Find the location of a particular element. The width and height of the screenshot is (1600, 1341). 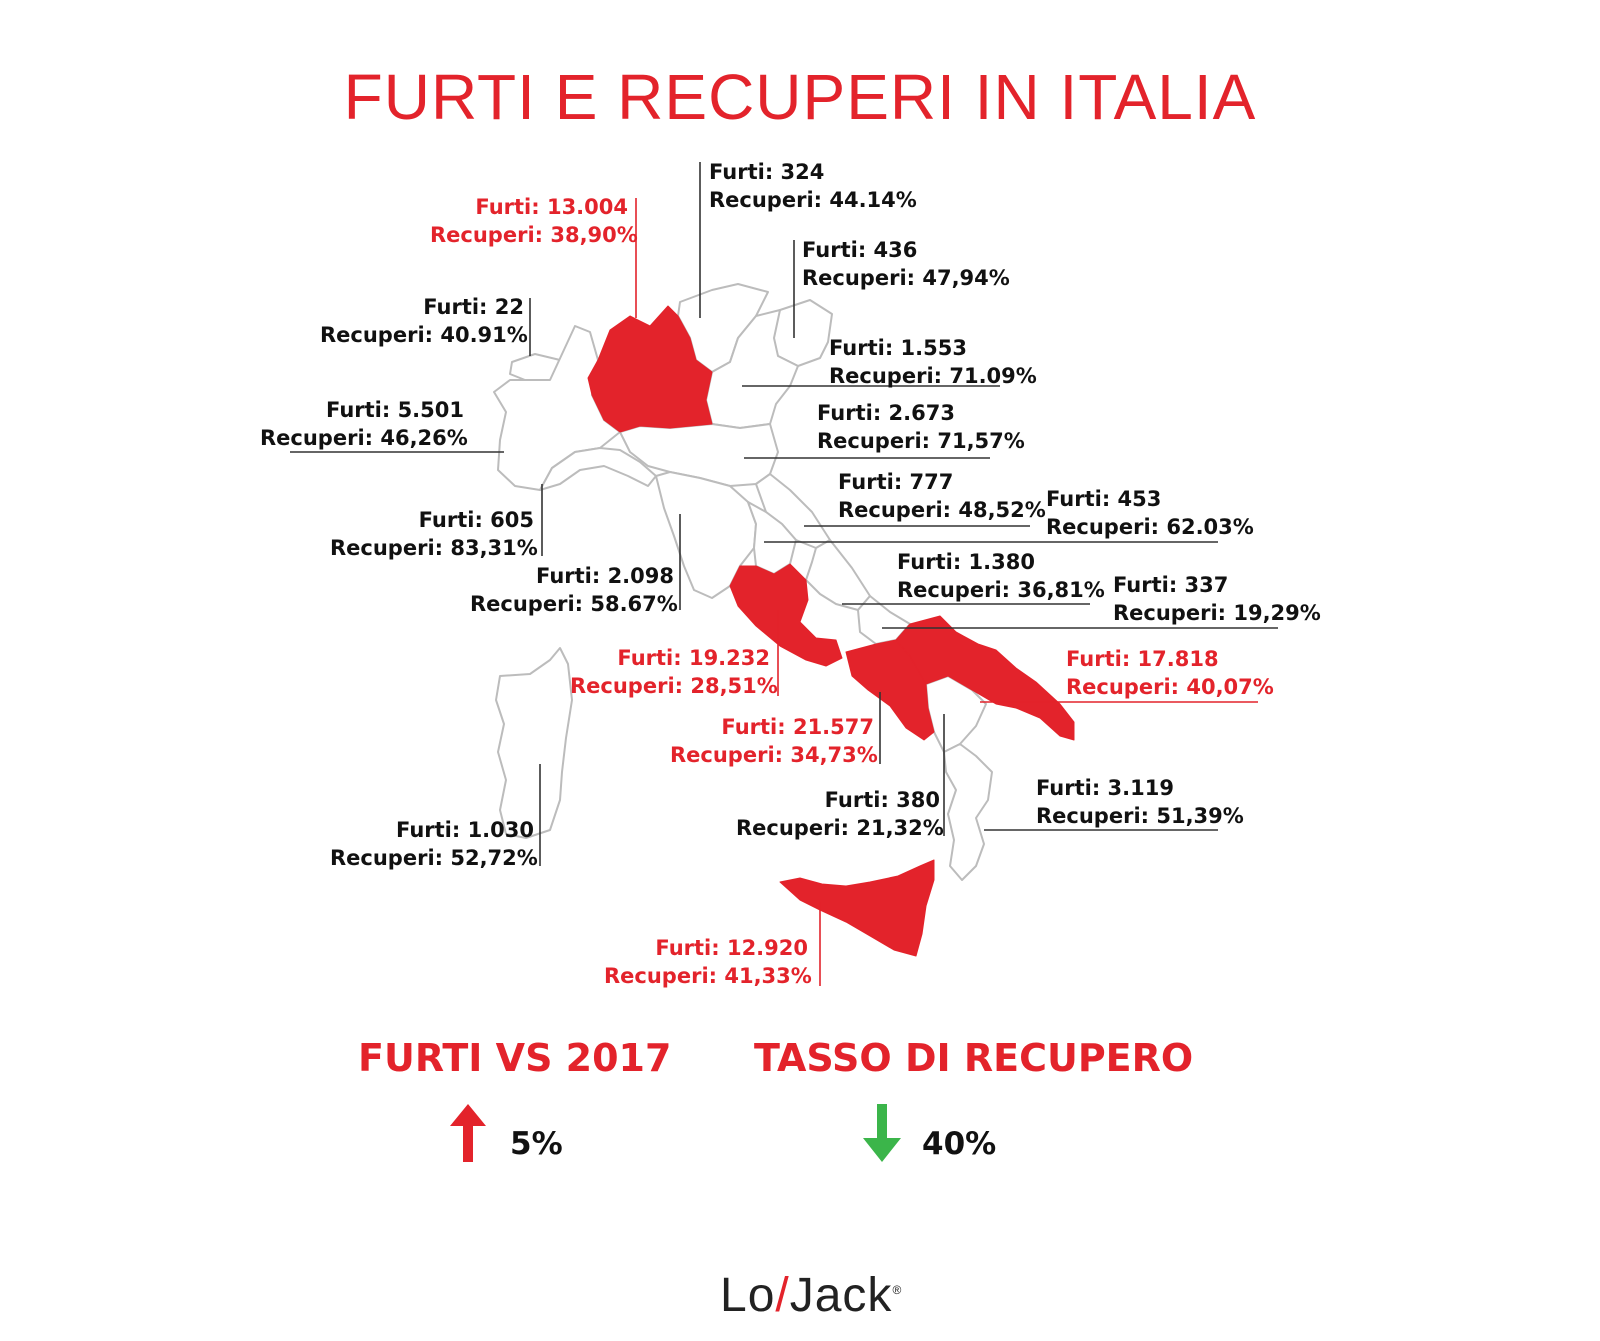

label-puglia: Furti: 17.818 Recuperi: 40,07% is located at coordinates (1170, 673).